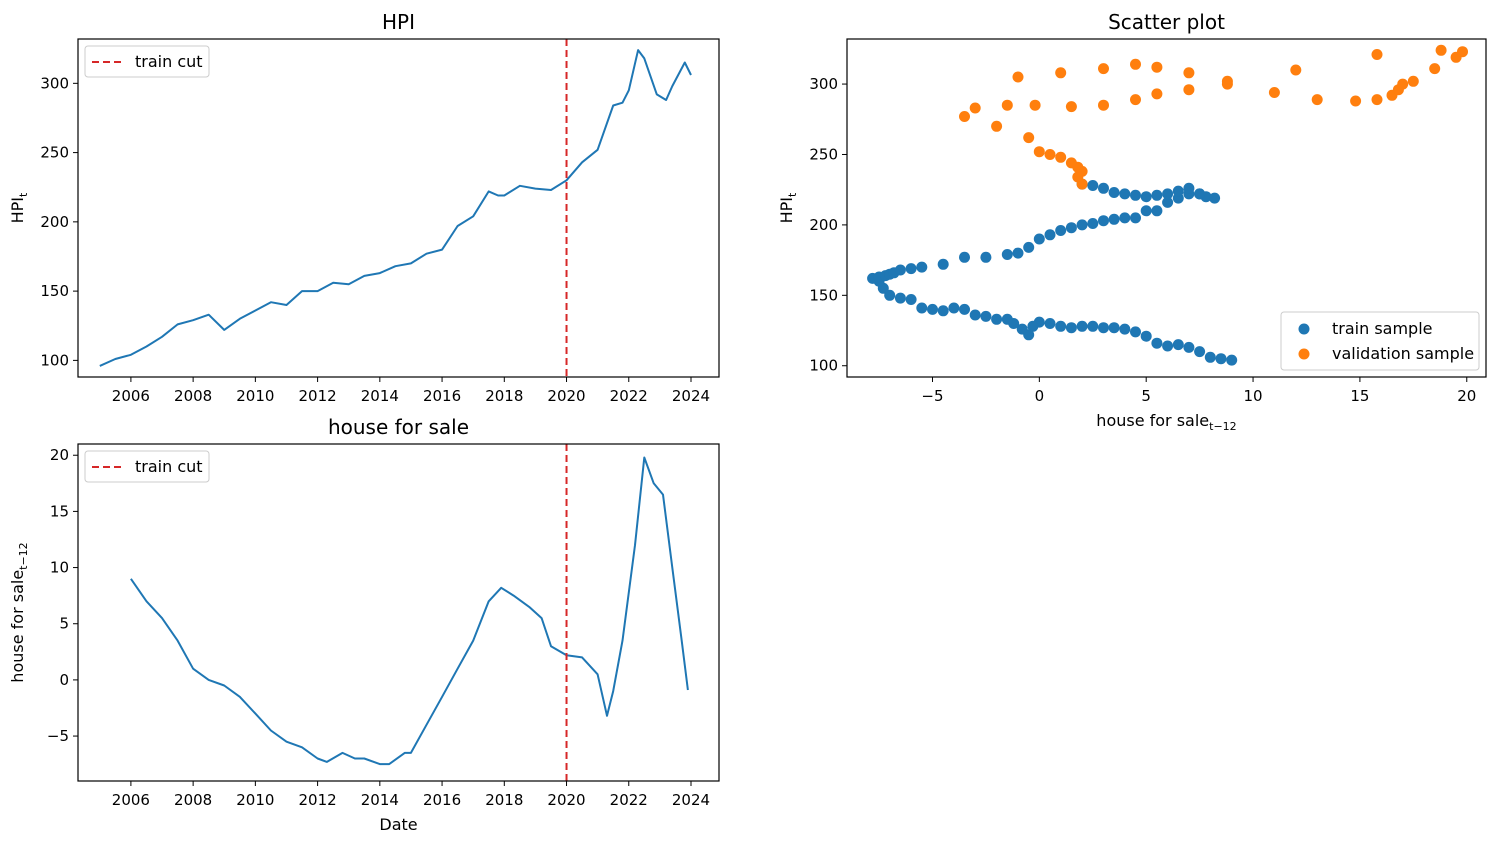 This screenshot has width=1500, height=846. Describe the element at coordinates (64, 680) in the screenshot. I see `house-for-sale-y-tick-label: 0` at that location.